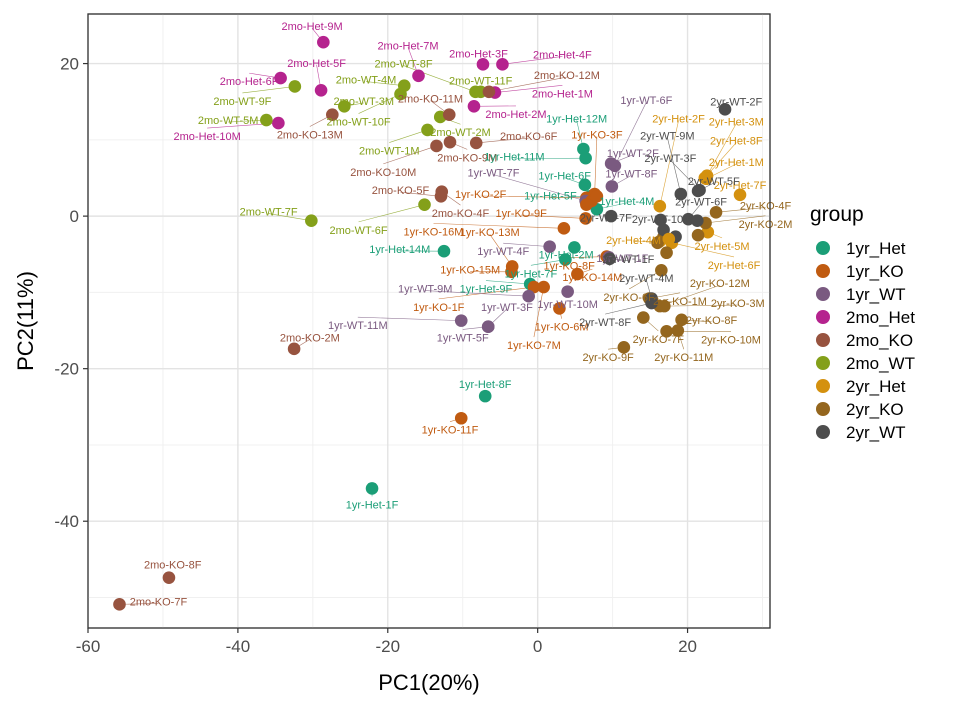 This screenshot has height=707, width=960. What do you see at coordinates (534, 346) in the screenshot?
I see `point-label: 1yr-KO-7M` at bounding box center [534, 346].